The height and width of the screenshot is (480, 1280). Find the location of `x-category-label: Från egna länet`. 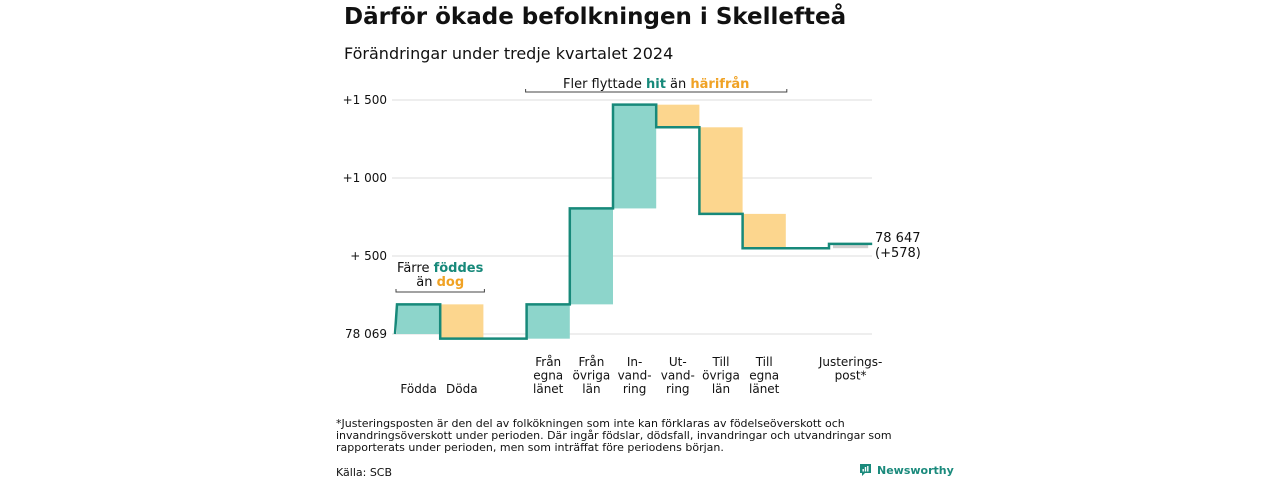

x-category-label: Från egna länet is located at coordinates (548, 375).